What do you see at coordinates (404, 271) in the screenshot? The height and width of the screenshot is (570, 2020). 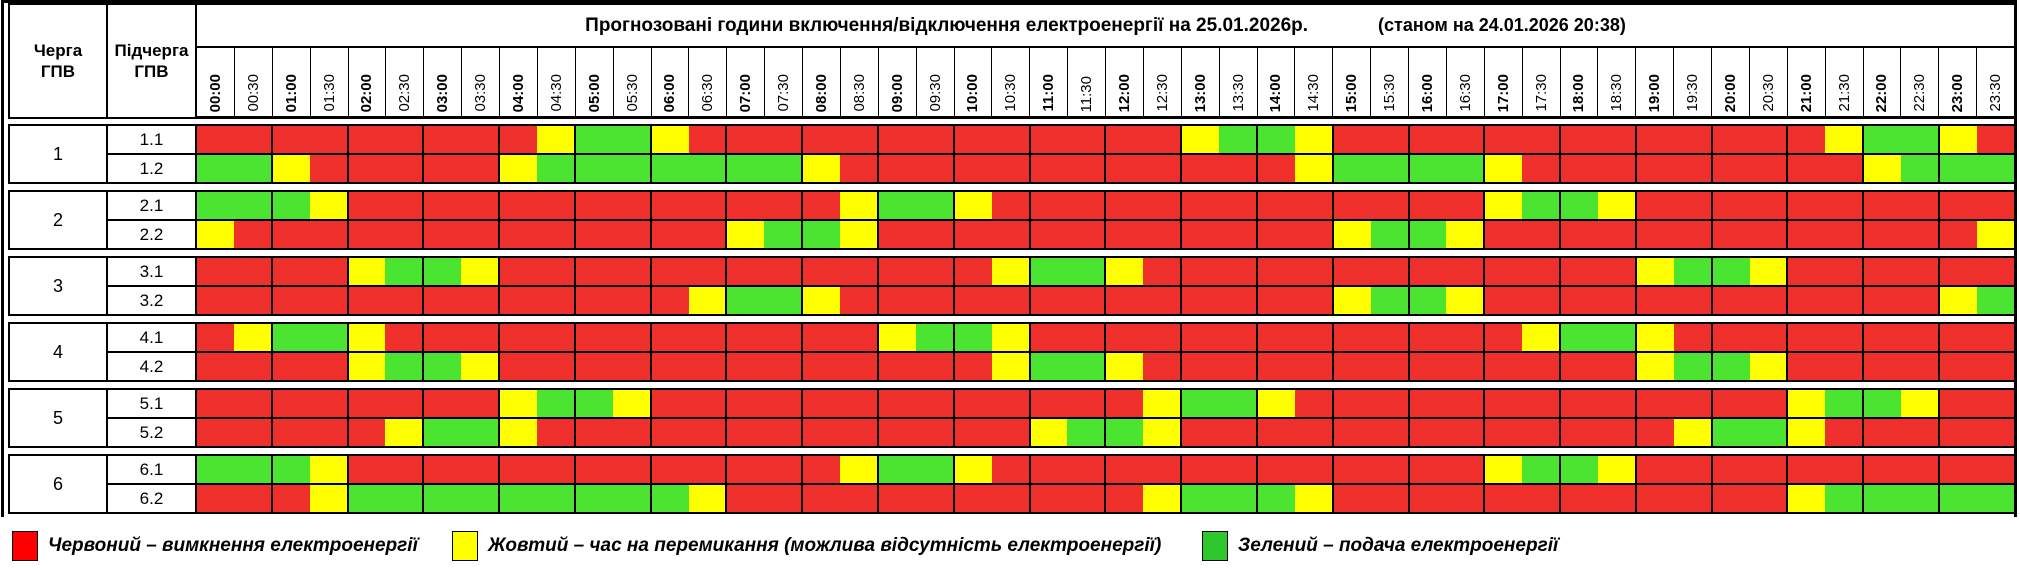 I see `status-cell-3.1-02:30` at bounding box center [404, 271].